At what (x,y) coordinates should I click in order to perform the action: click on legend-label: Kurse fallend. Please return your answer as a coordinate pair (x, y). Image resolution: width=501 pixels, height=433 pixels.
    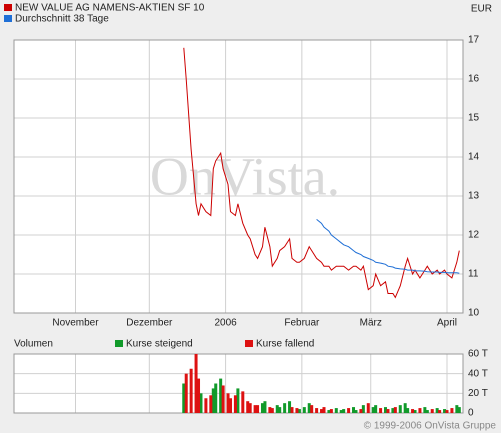
    Looking at the image, I should click on (285, 344).